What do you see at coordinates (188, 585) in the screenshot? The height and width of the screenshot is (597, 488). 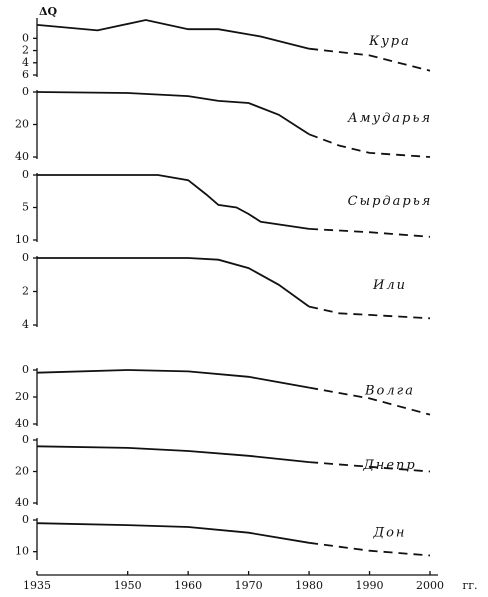 I see `x-tick-label: 1960` at bounding box center [188, 585].